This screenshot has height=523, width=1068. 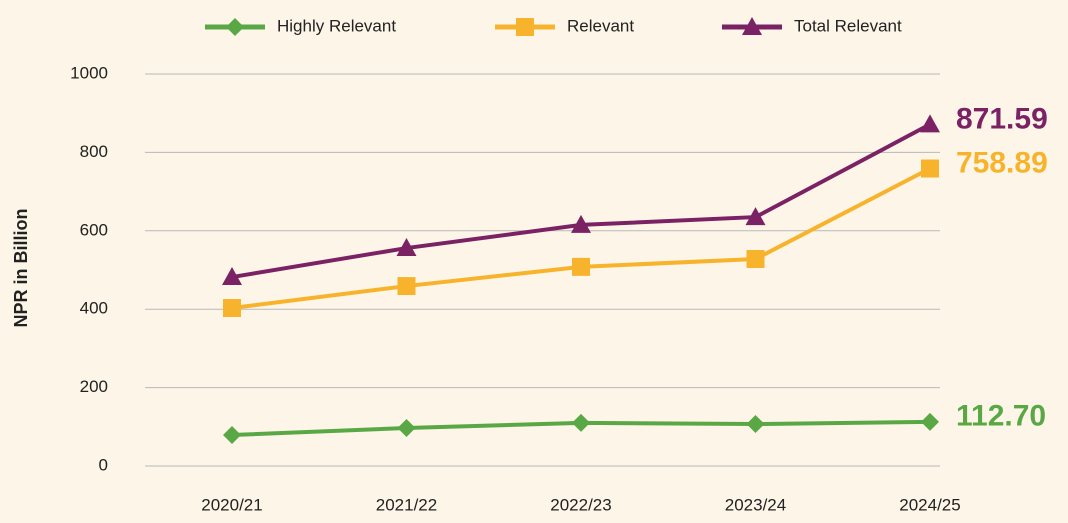 What do you see at coordinates (929, 504) in the screenshot?
I see `x-tick-label: 2024/25` at bounding box center [929, 504].